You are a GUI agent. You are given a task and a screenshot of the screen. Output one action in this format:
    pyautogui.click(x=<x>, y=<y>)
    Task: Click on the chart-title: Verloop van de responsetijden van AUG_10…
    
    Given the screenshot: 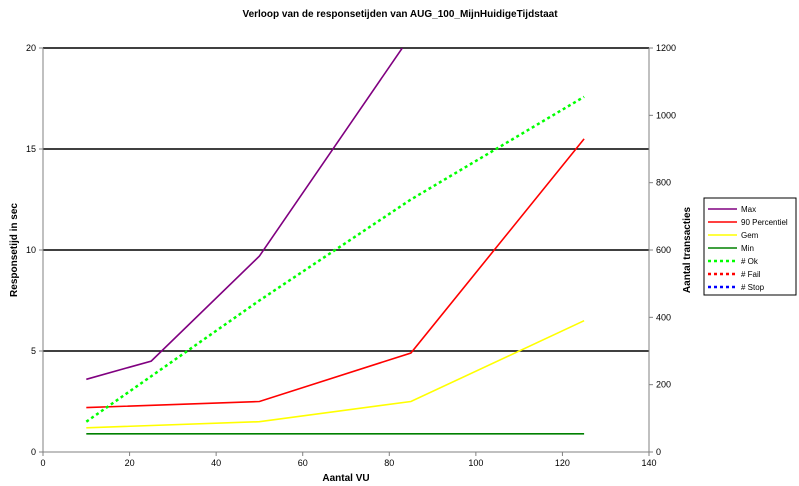 What is the action you would take?
    pyautogui.click(x=400, y=14)
    